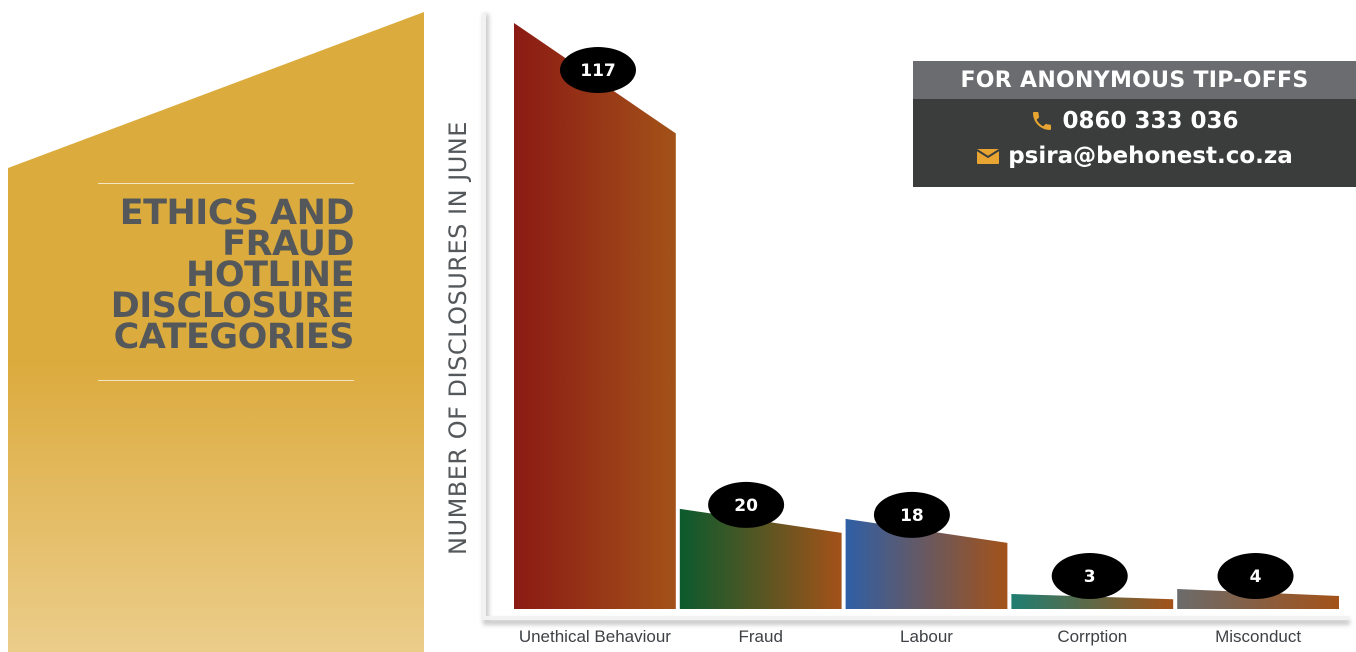  I want to click on x-tick-label: Corrption, so click(1092, 636).